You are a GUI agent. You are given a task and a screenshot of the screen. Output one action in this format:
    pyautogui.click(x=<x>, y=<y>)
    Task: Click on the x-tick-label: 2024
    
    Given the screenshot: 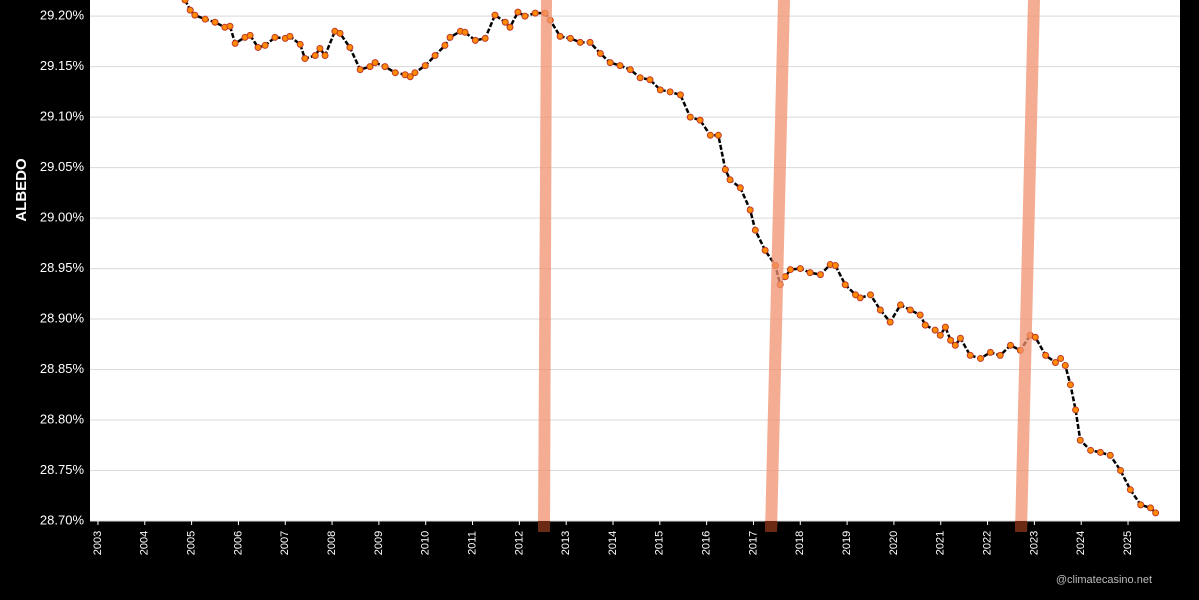 What is the action you would take?
    pyautogui.click(x=1081, y=543)
    